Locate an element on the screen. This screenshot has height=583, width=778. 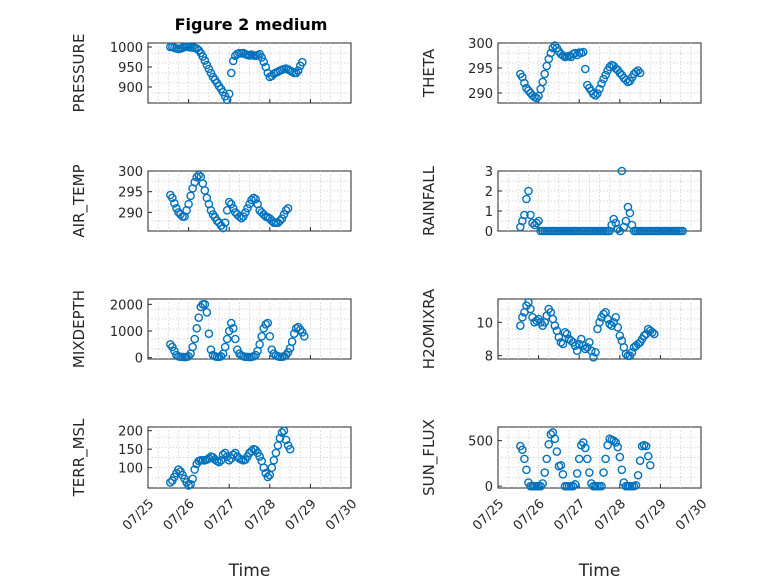
y-tick-label: 2 is located at coordinates (489, 192).